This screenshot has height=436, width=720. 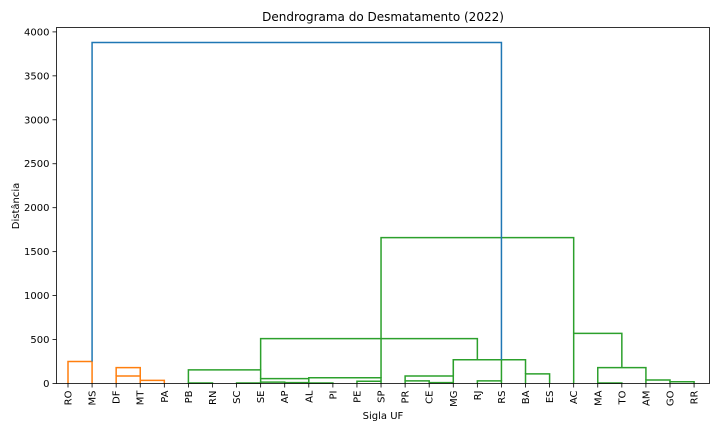 I want to click on leaf-label-ms: MS, so click(x=93, y=398).